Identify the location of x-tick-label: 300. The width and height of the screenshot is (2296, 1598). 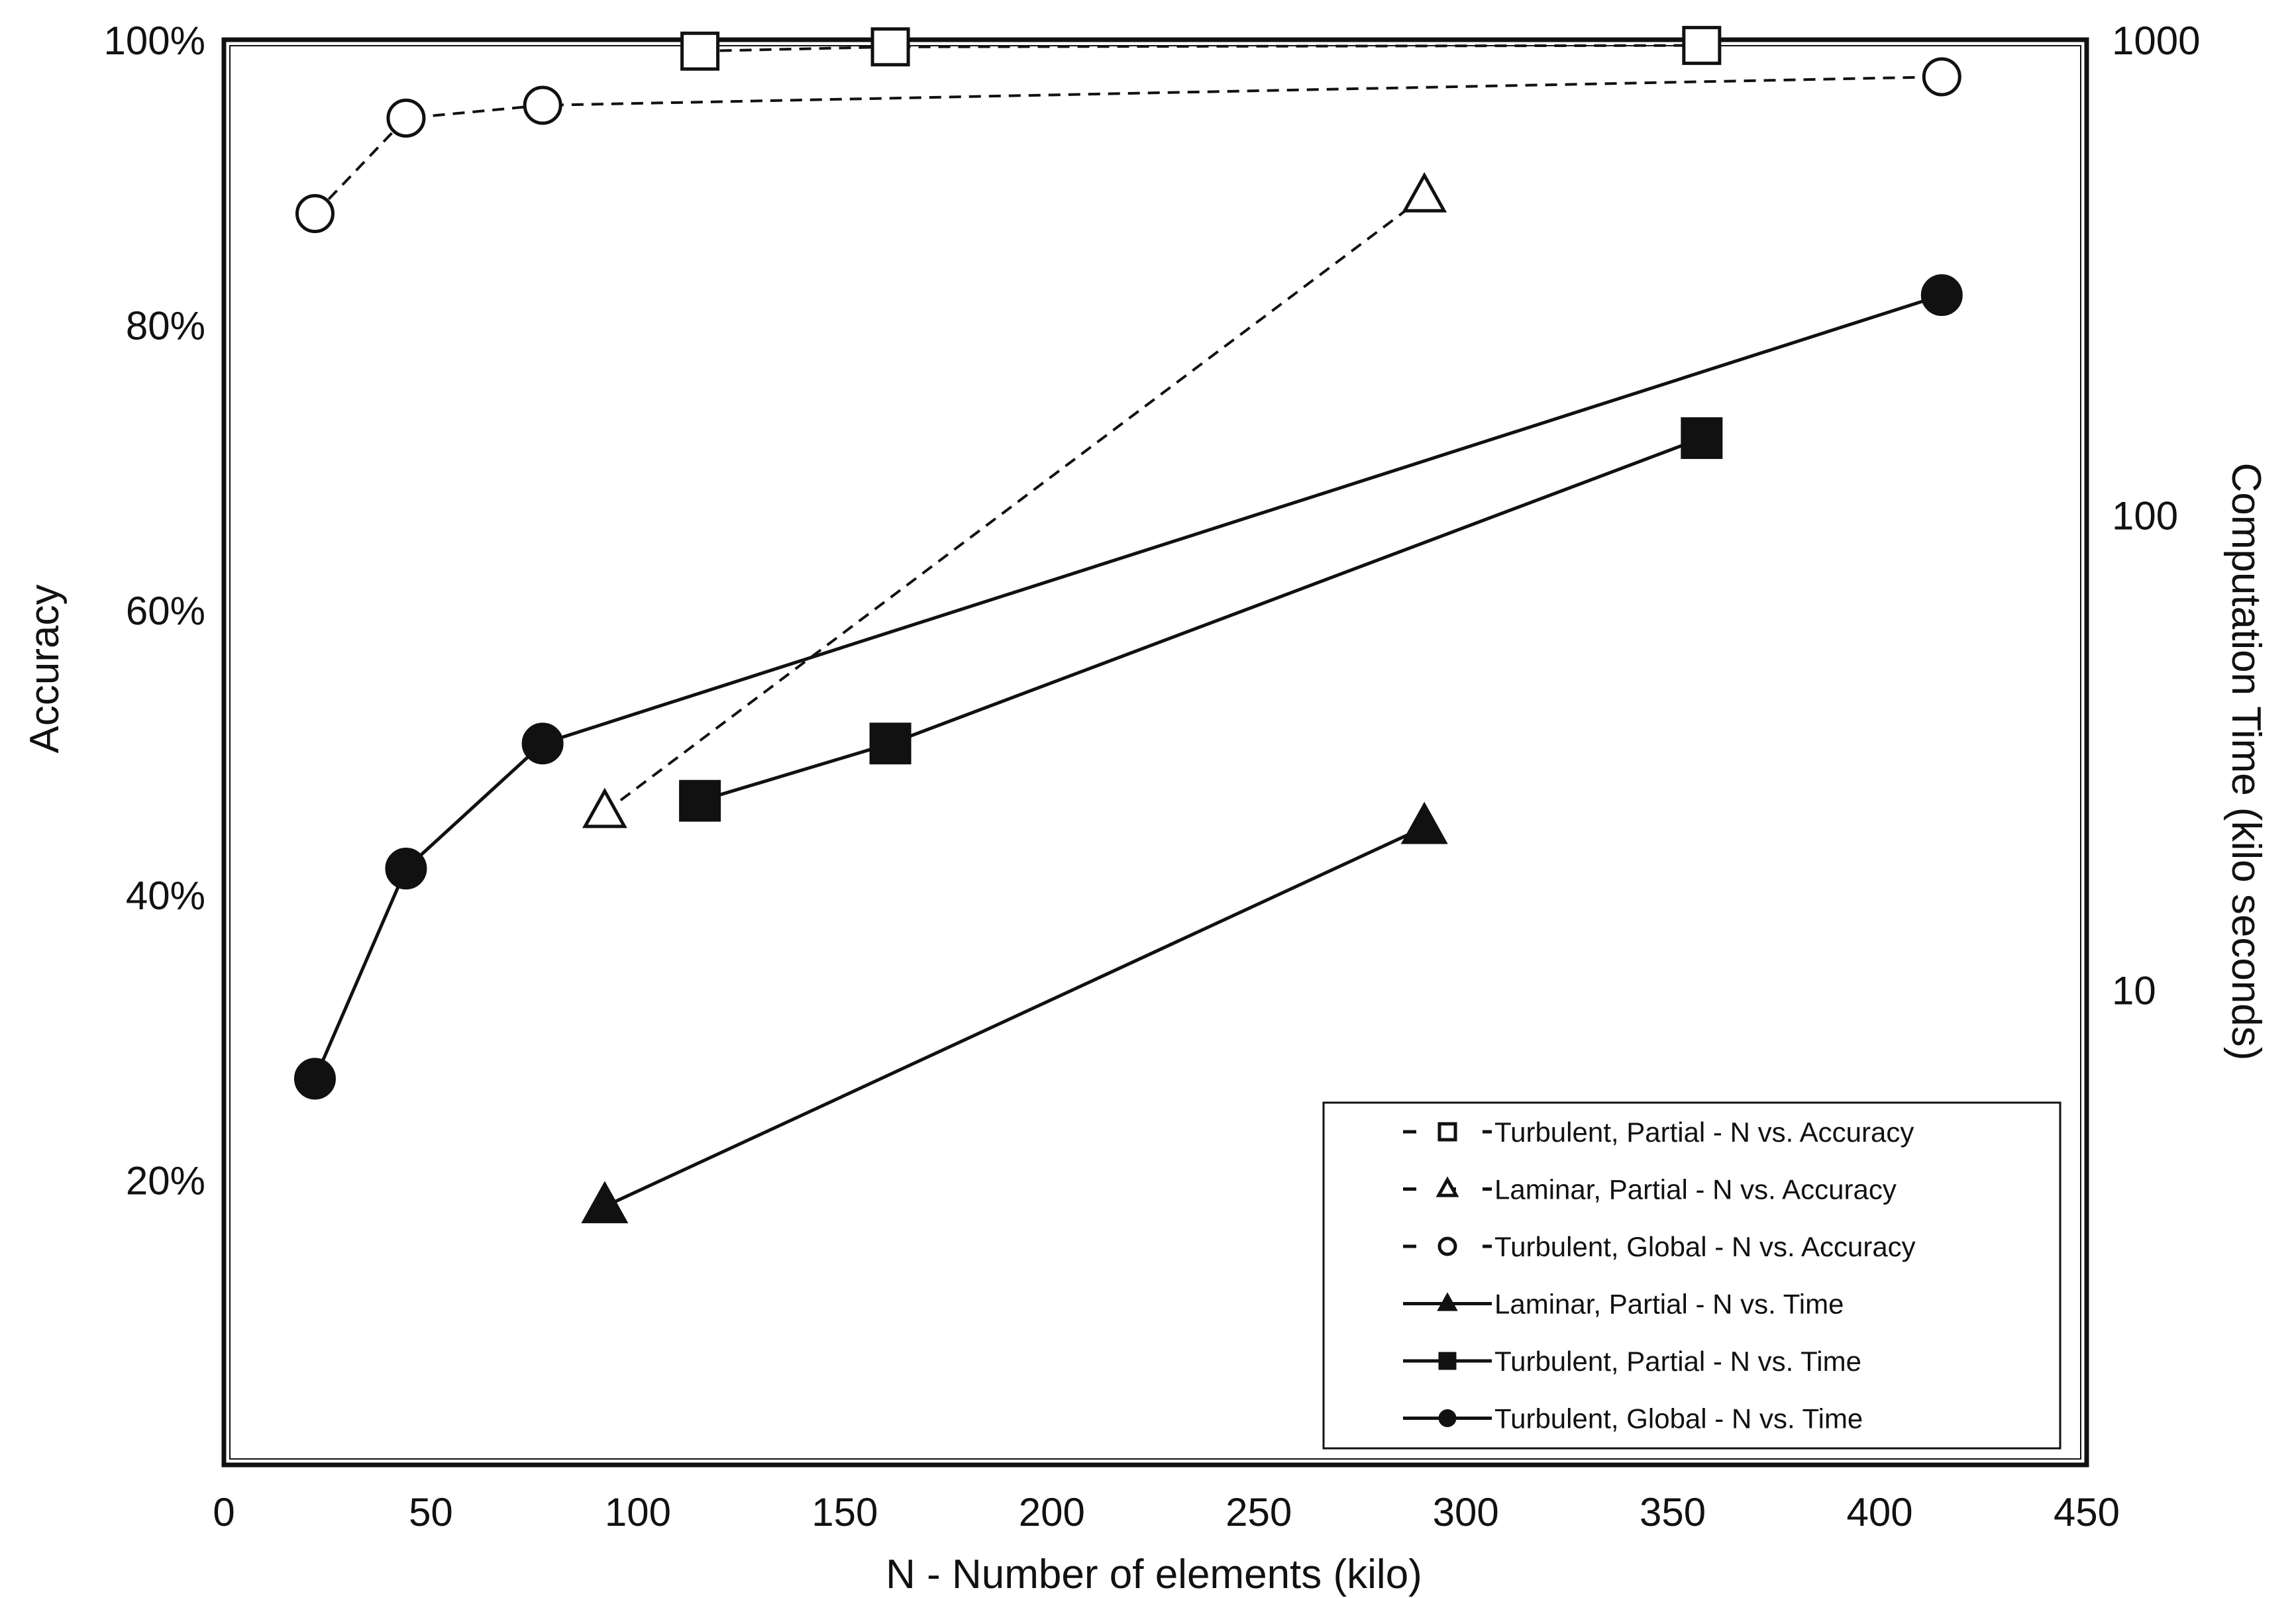
(1466, 1512).